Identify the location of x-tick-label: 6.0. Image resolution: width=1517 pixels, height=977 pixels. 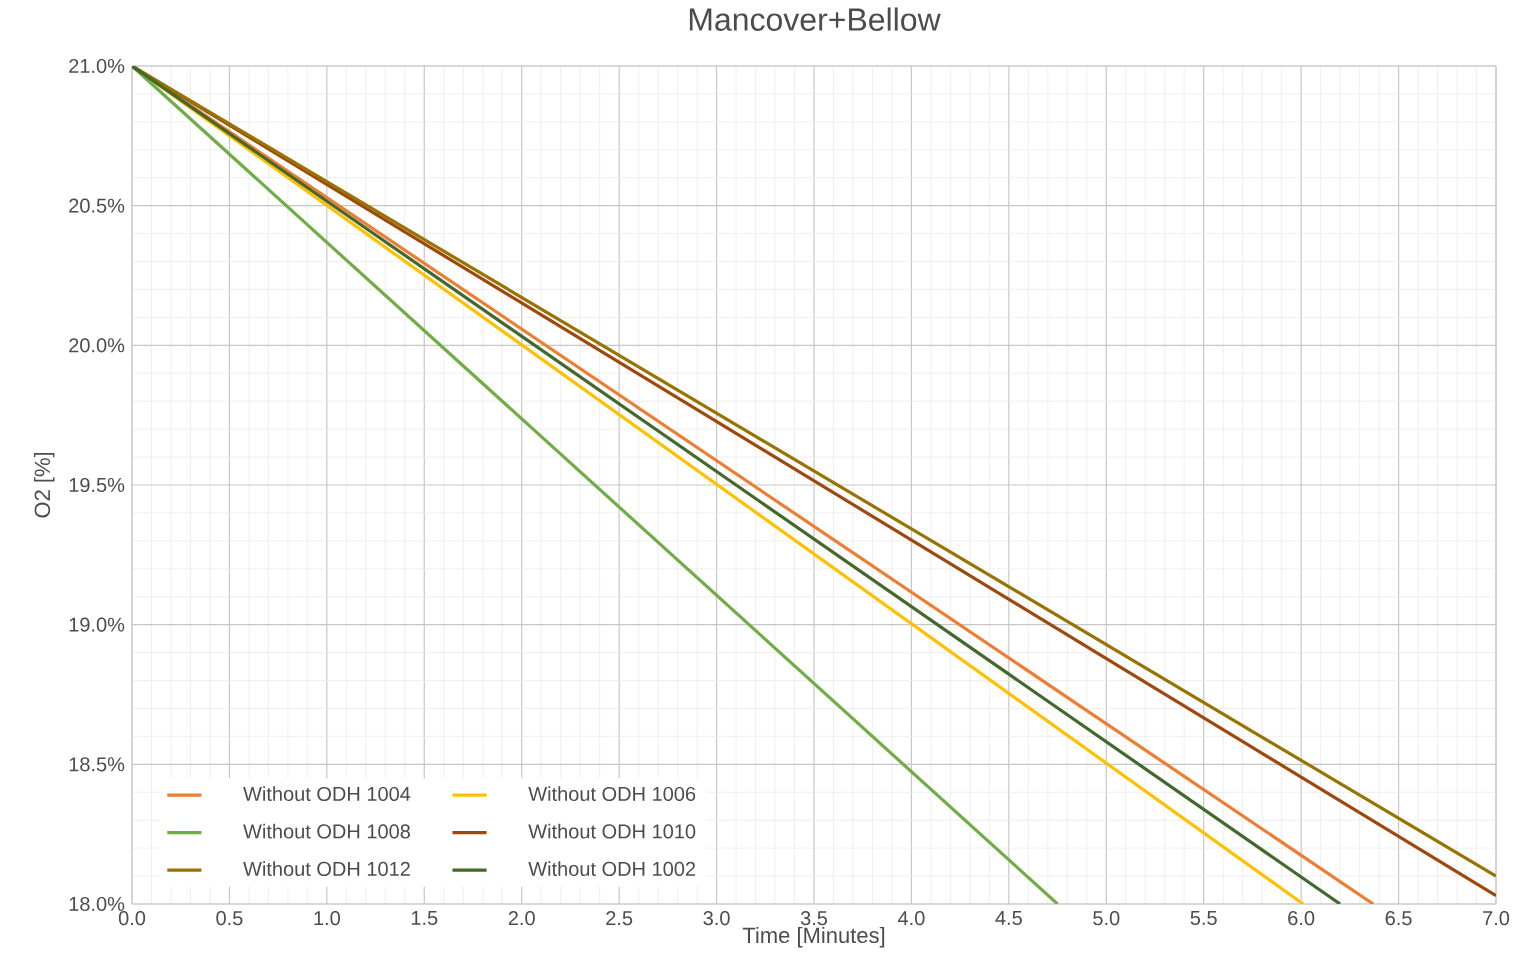
(1301, 918).